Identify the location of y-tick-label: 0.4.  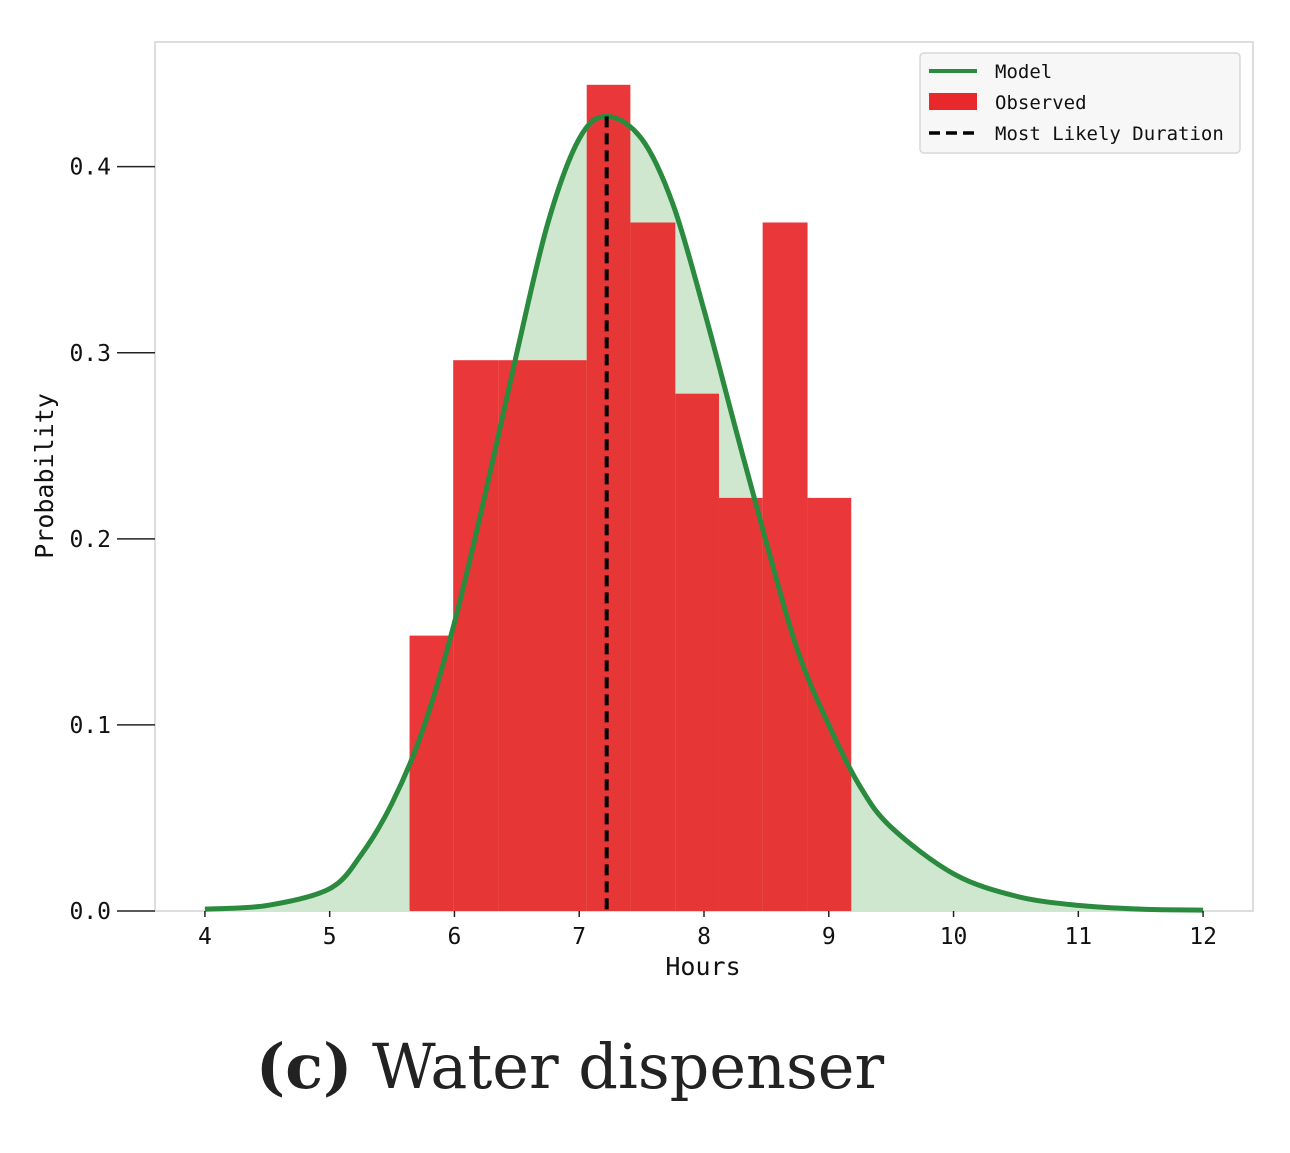
(90, 168).